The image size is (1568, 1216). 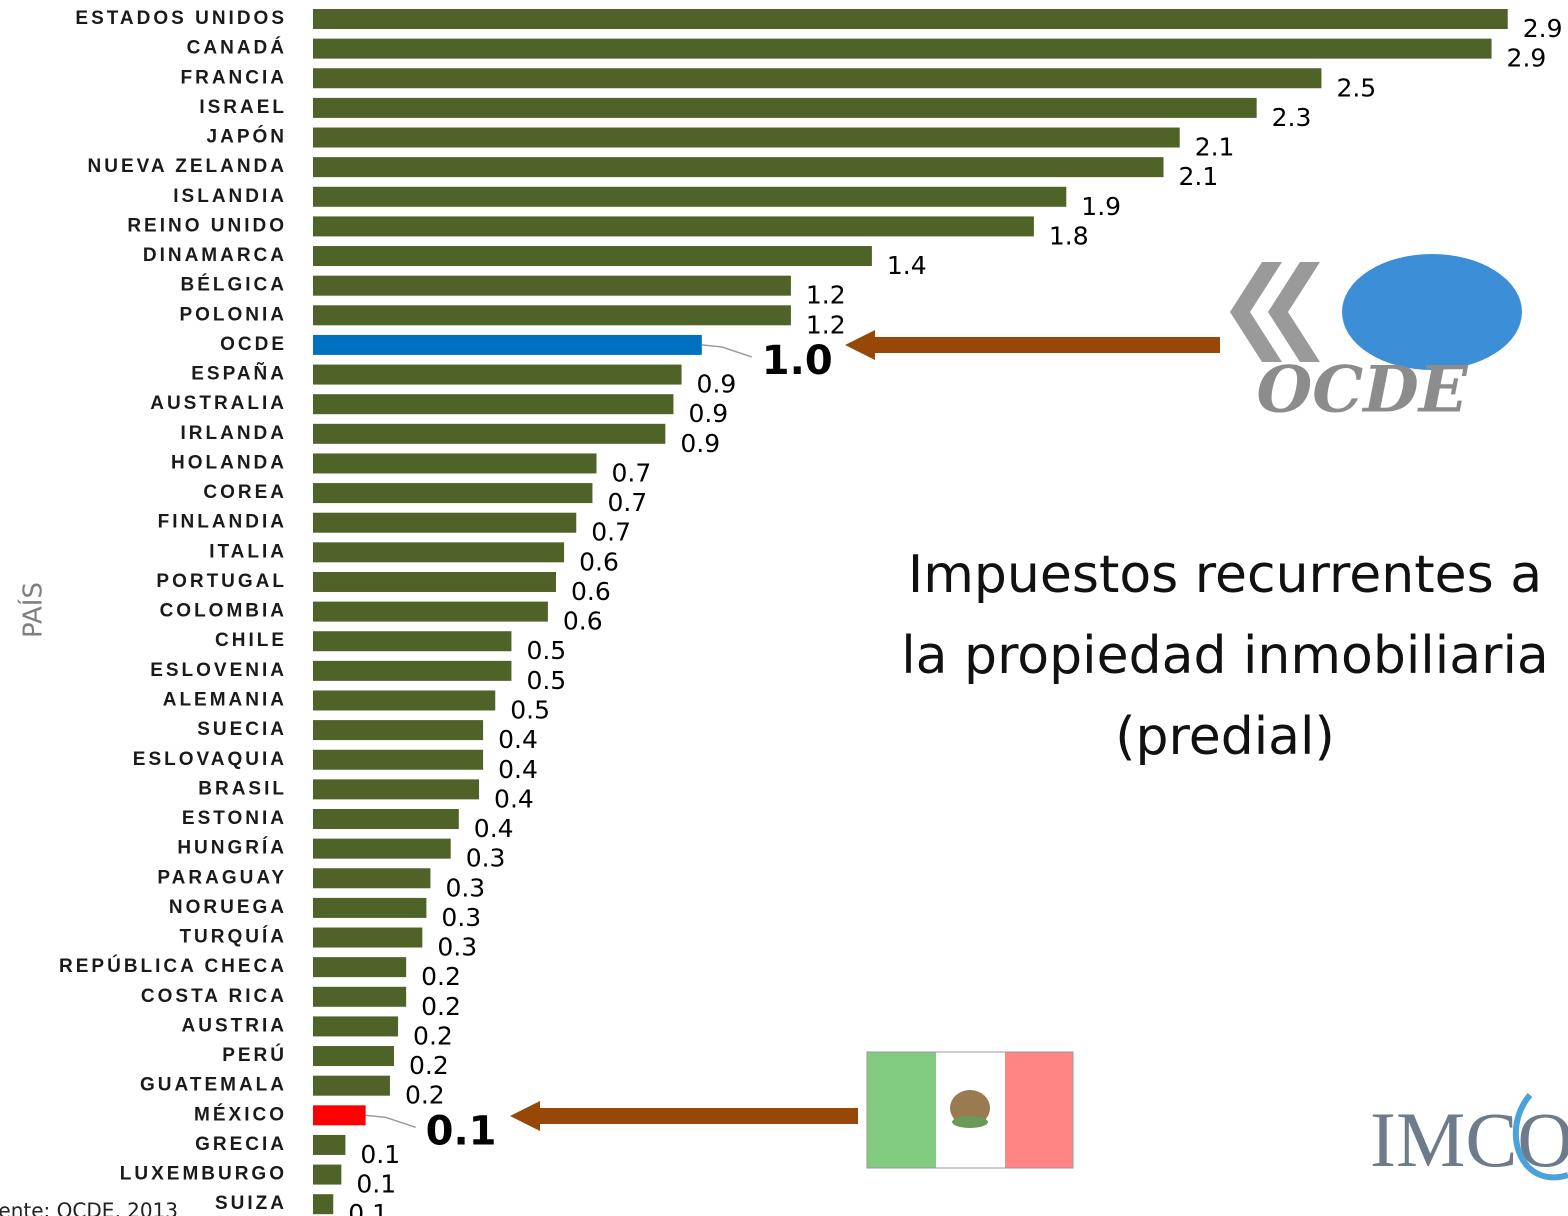 What do you see at coordinates (229, 462) in the screenshot?
I see `y-tick-label: HOLANDA` at bounding box center [229, 462].